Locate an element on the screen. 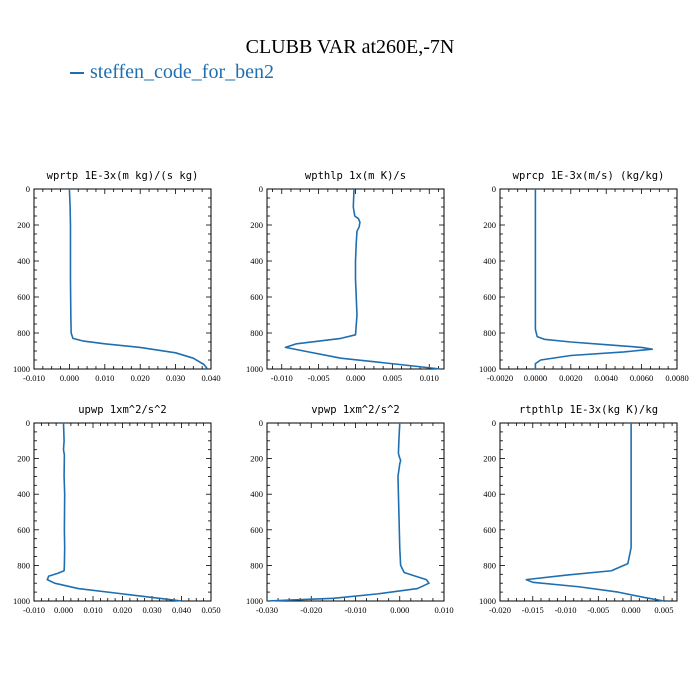 This screenshot has height=700, width=700. figure-title: CLUBB VAR at260E,-7N is located at coordinates (350, 47).